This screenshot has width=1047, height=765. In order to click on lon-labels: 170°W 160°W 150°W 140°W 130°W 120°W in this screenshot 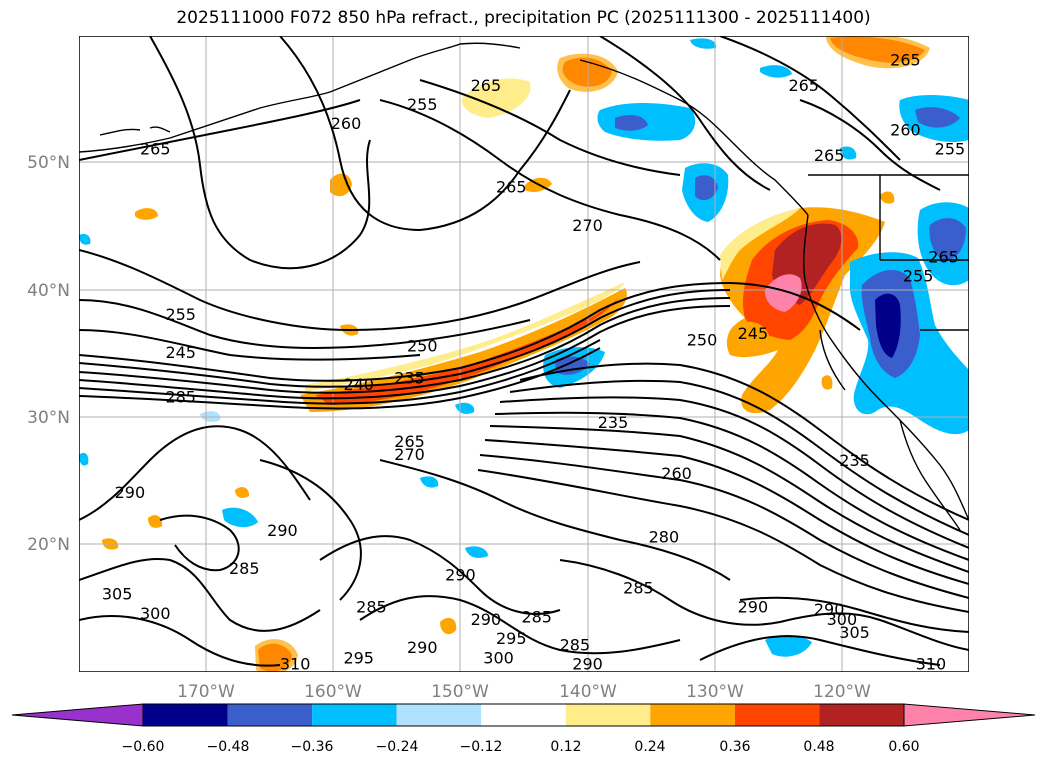, I will do `click(524, 692)`.